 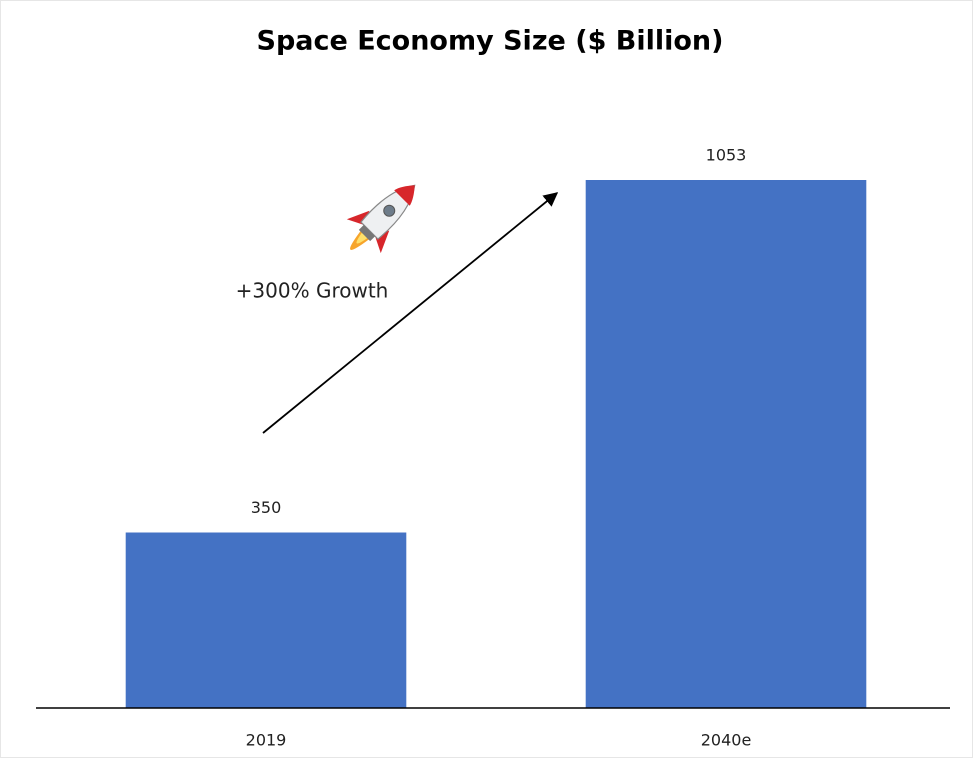 What do you see at coordinates (312, 291) in the screenshot?
I see `annotation: +300% Growth` at bounding box center [312, 291].